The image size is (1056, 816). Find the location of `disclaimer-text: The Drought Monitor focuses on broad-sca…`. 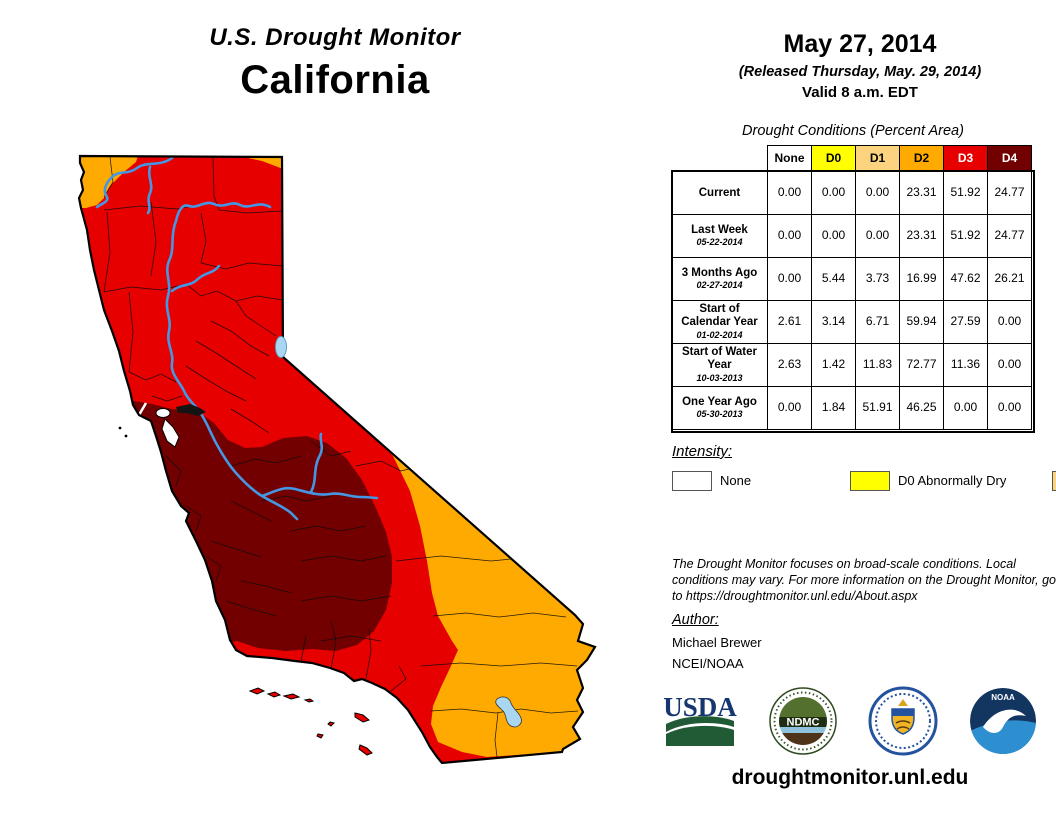

disclaimer-text: The Drought Monitor focuses on broad-sca… is located at coordinates (864, 580).